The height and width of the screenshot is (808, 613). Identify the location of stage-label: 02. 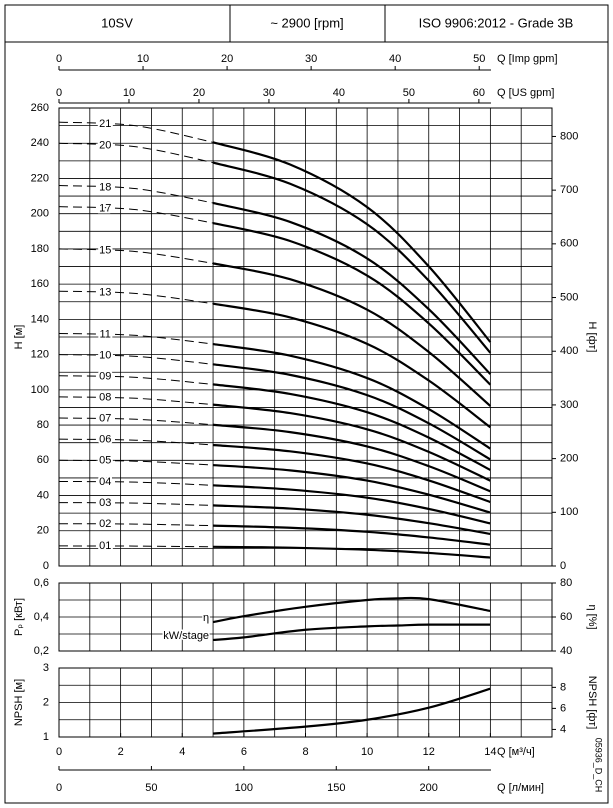
(105, 524).